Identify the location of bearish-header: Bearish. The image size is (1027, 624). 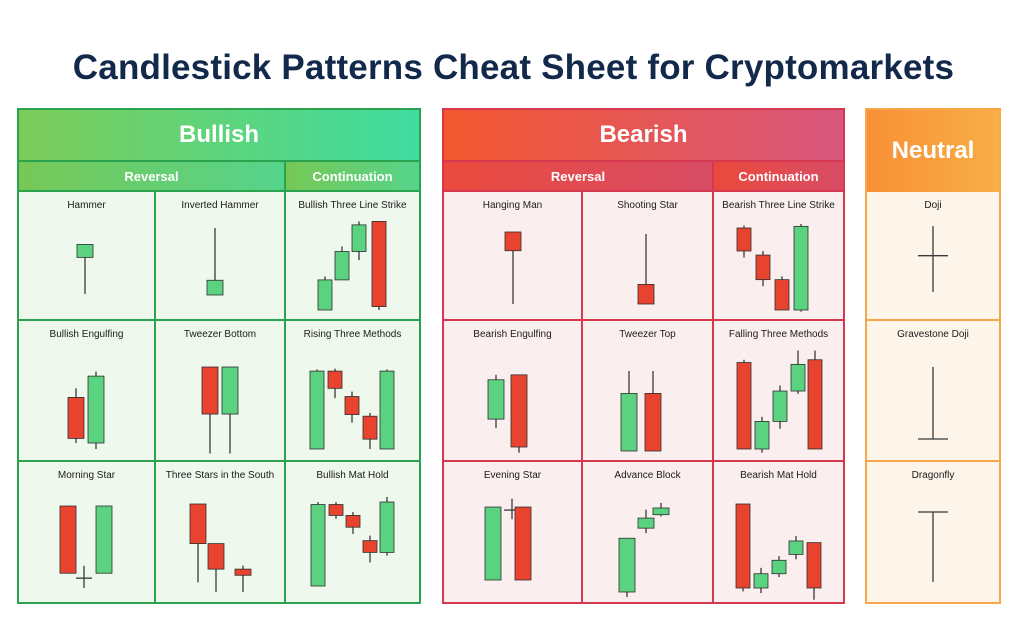
(643, 135).